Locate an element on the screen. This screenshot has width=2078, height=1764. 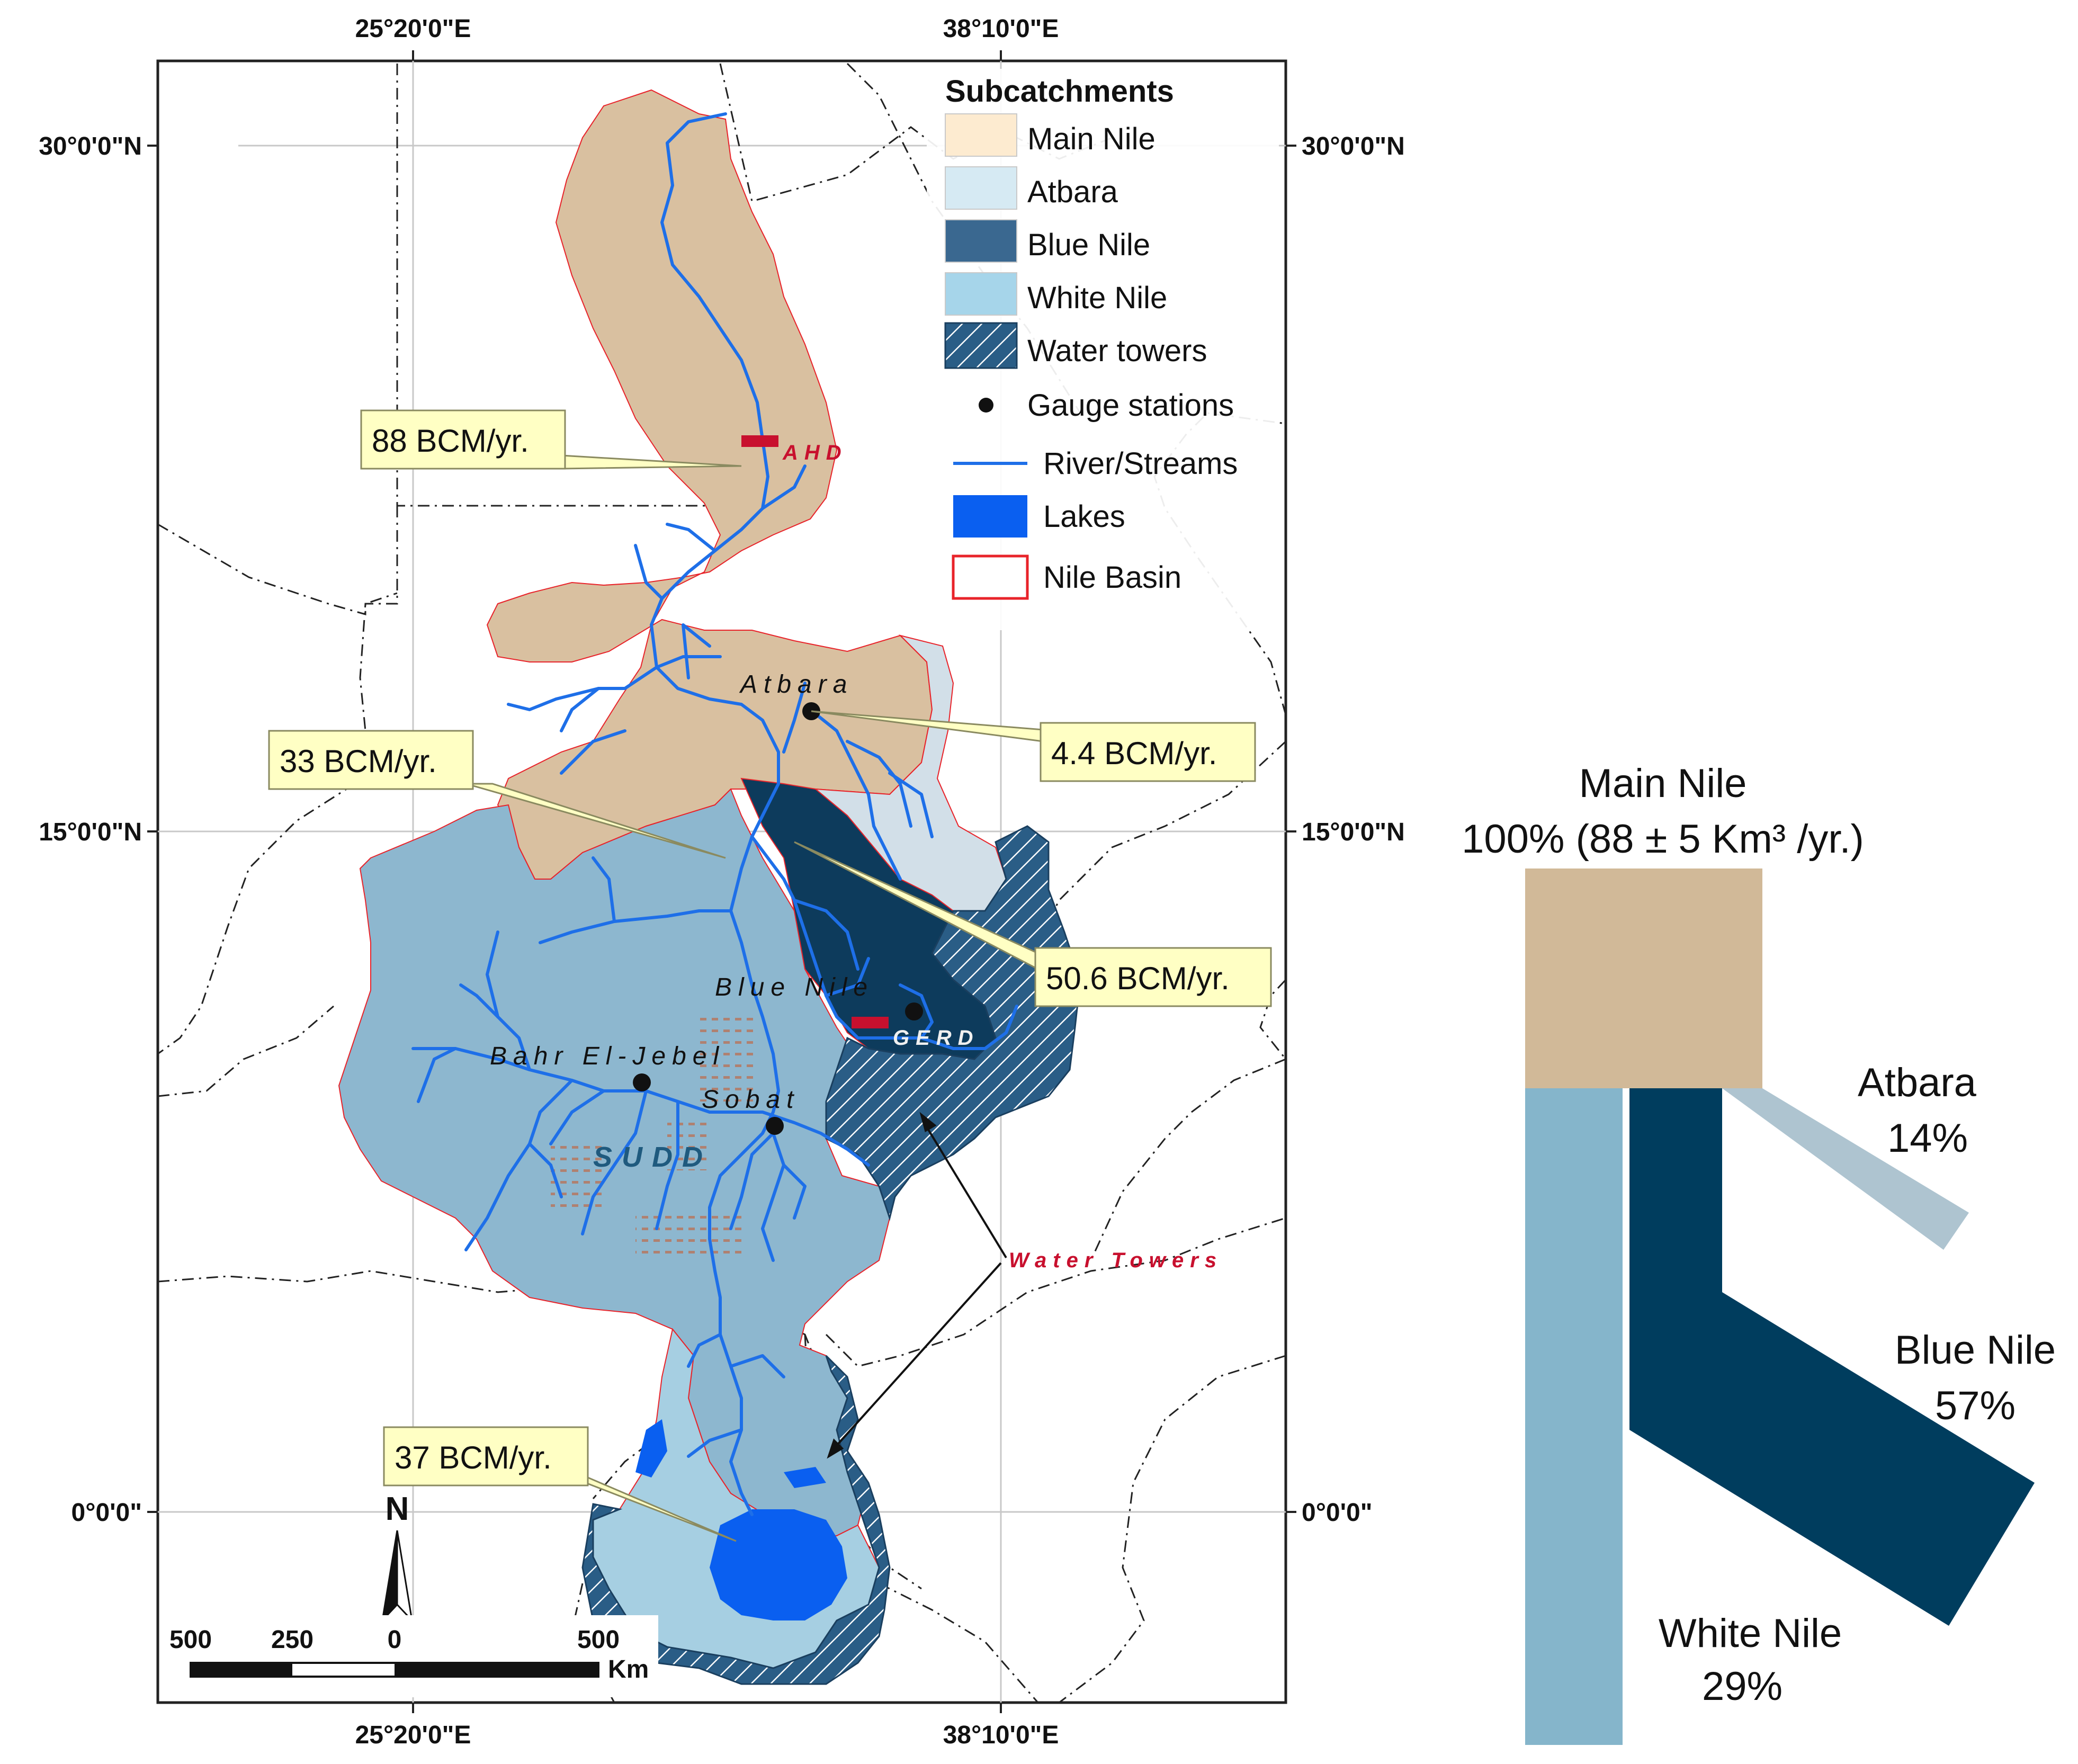
left-lat-15: 15°0'0"N is located at coordinates (90, 832).